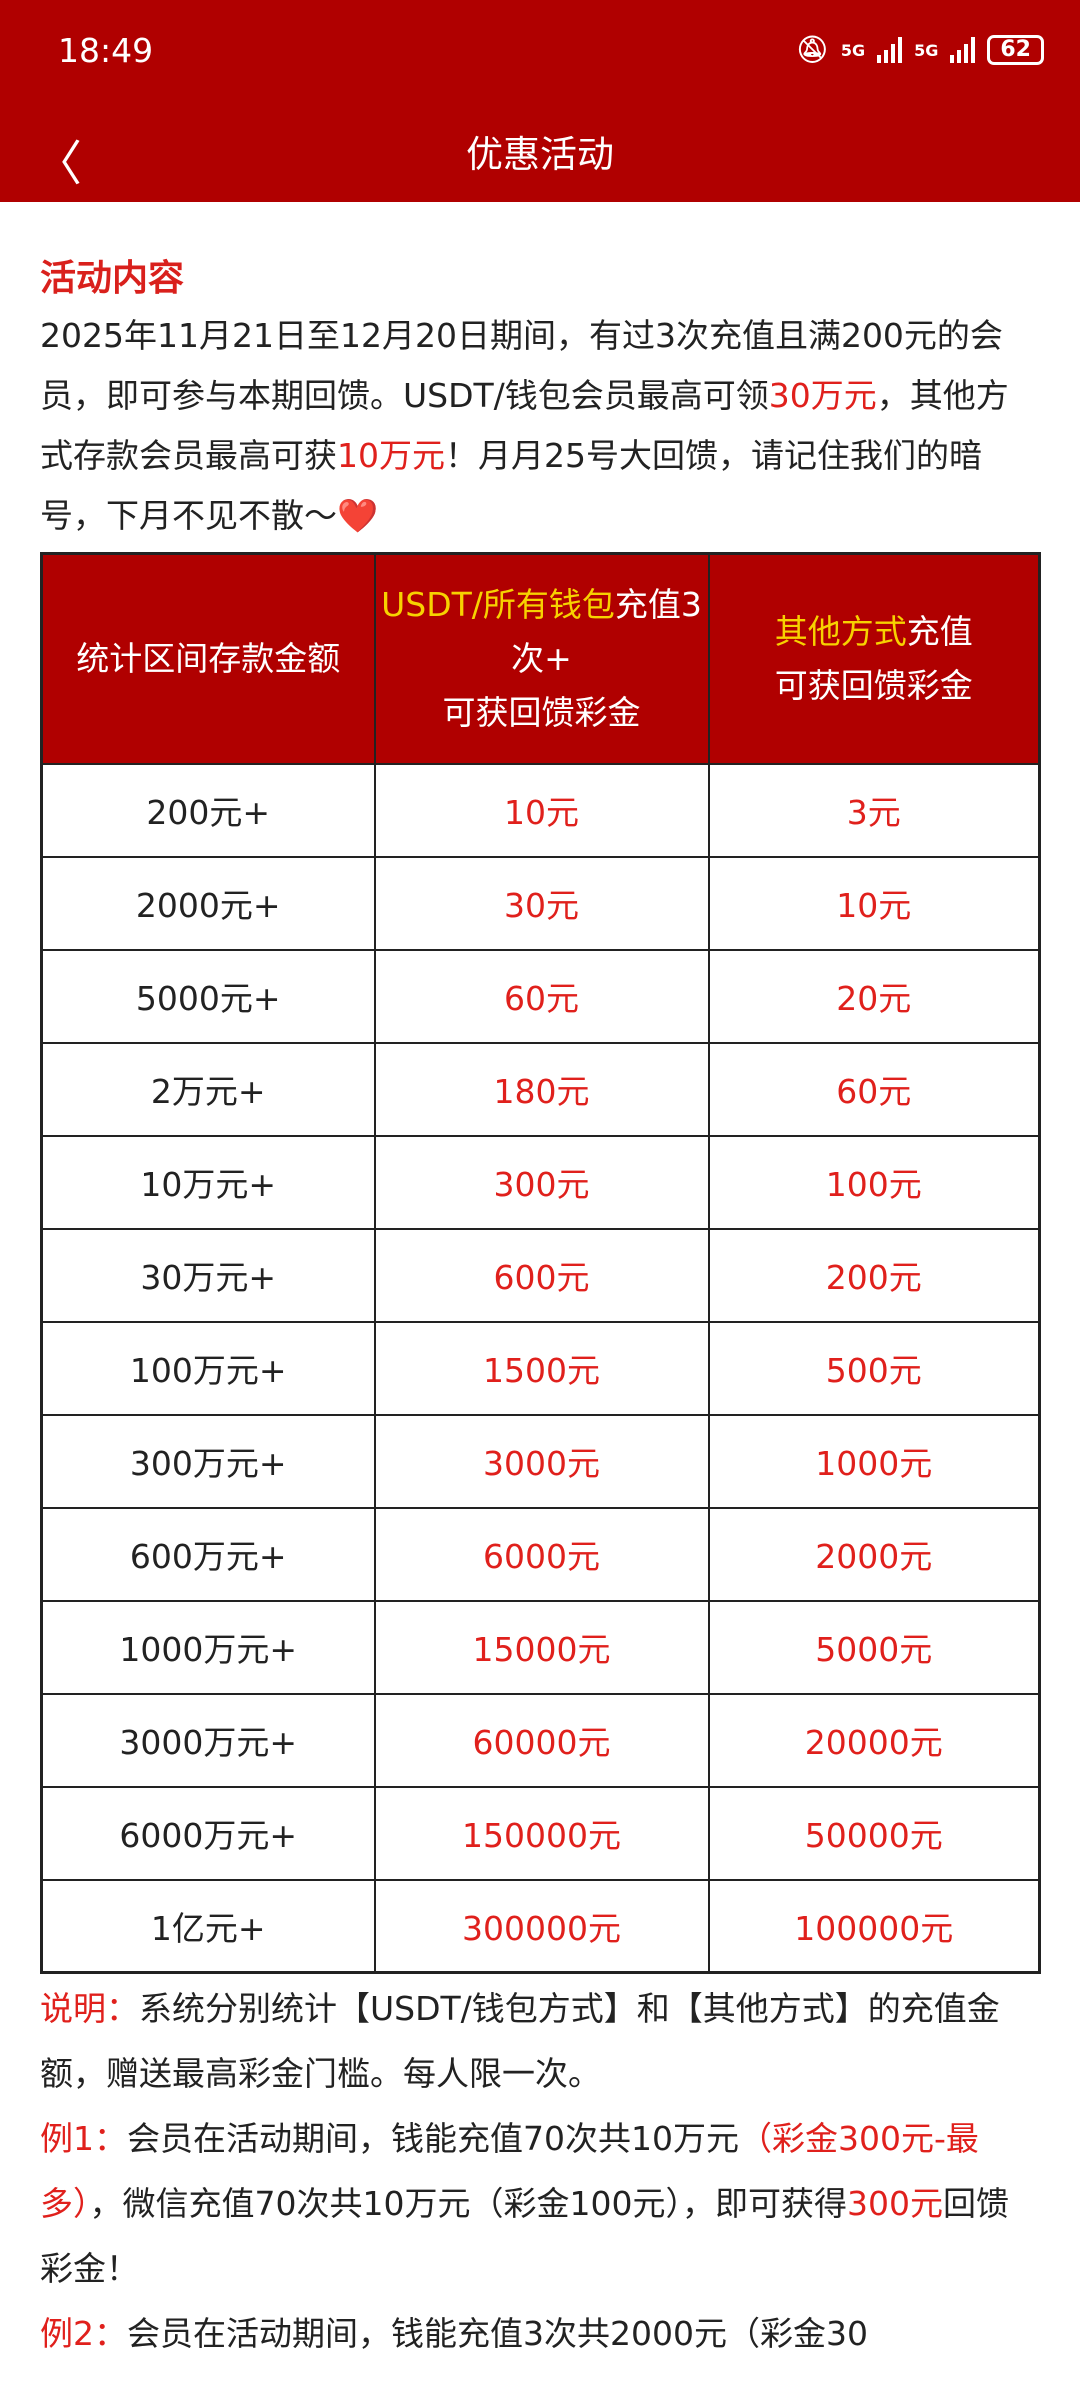 Image resolution: width=1080 pixels, height=2400 pixels. What do you see at coordinates (208, 1275) in the screenshot?
I see `deposit-range: 30万元+` at bounding box center [208, 1275].